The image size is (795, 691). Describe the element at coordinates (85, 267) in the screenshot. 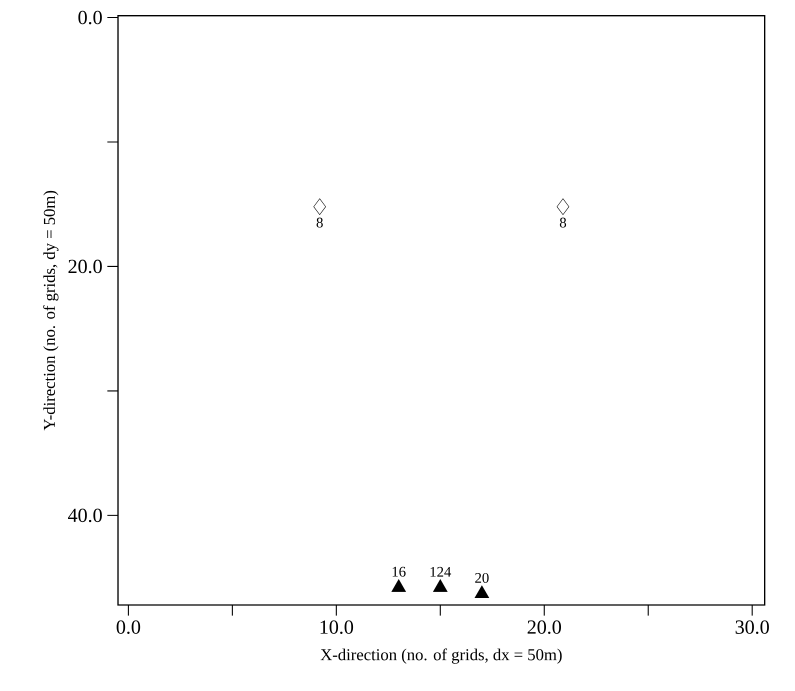

I see `y-tick-label: 20.0` at that location.